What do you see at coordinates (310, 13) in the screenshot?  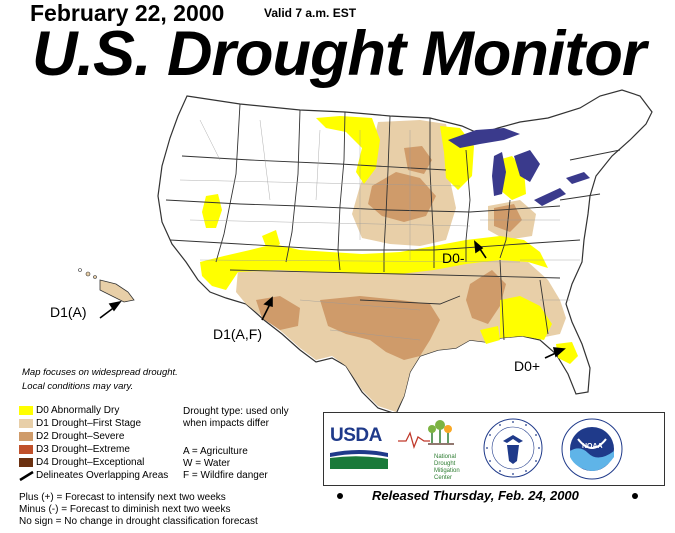 I see `valid-time: Valid 7 a.m. EST` at bounding box center [310, 13].